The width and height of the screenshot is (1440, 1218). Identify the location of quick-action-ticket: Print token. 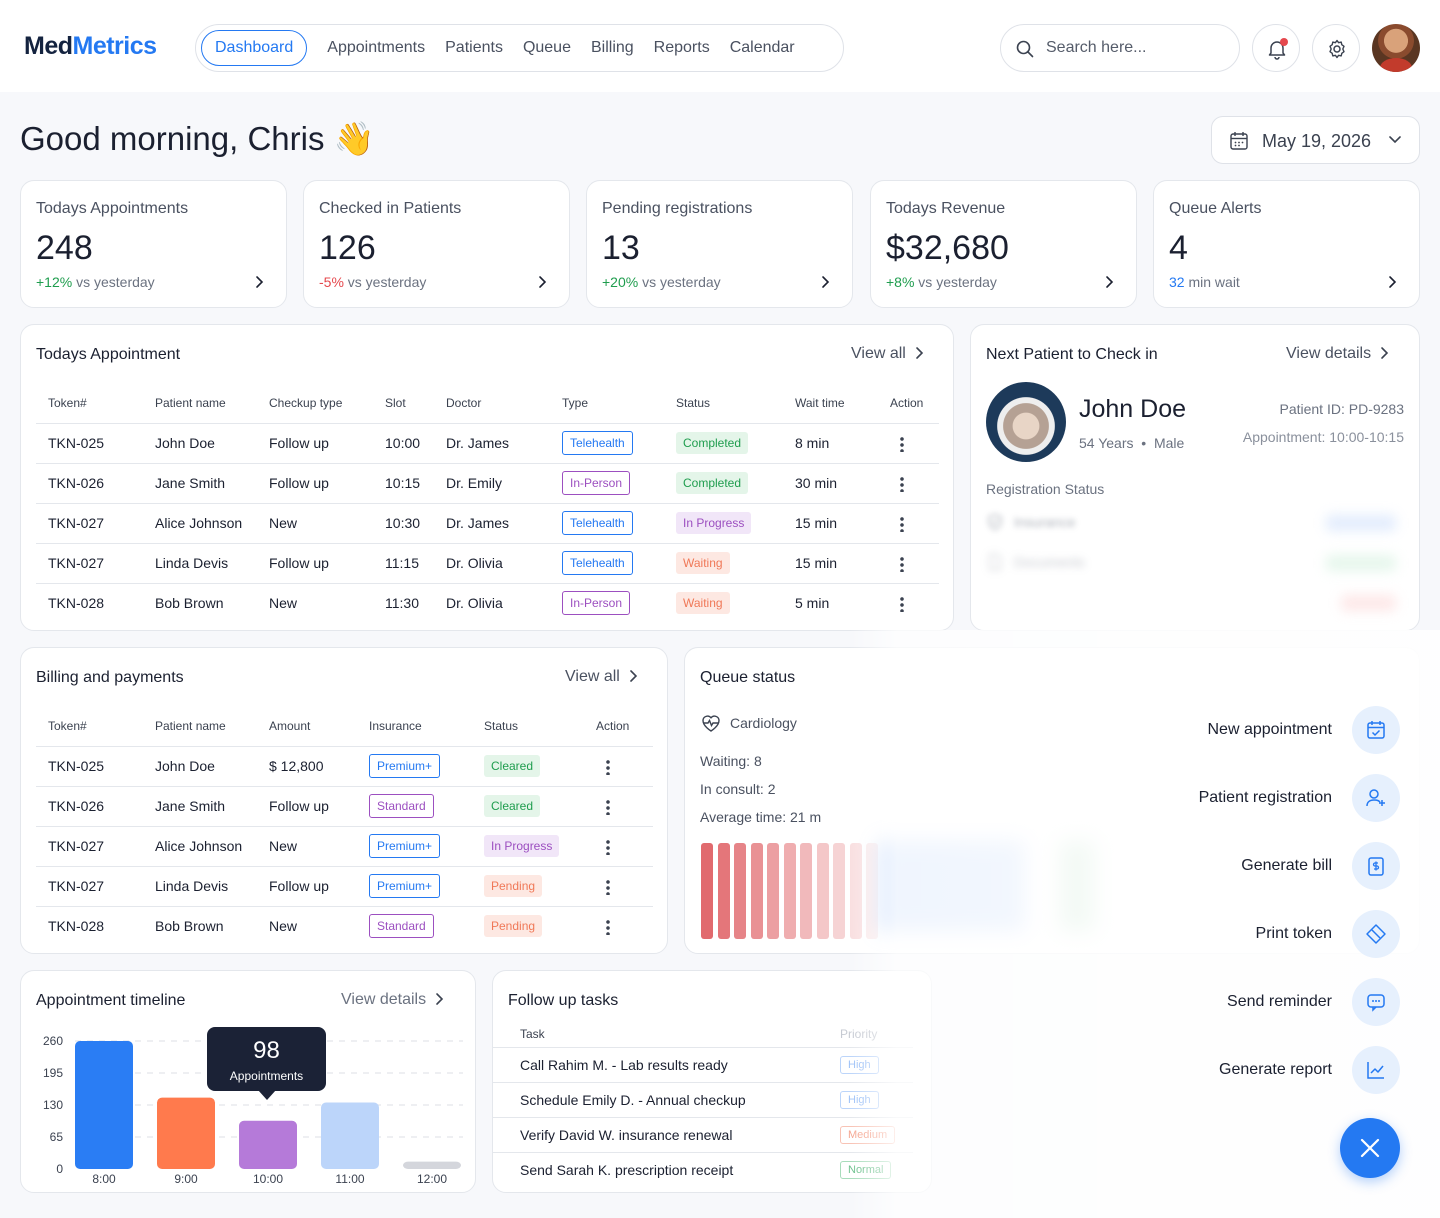
(1328, 934).